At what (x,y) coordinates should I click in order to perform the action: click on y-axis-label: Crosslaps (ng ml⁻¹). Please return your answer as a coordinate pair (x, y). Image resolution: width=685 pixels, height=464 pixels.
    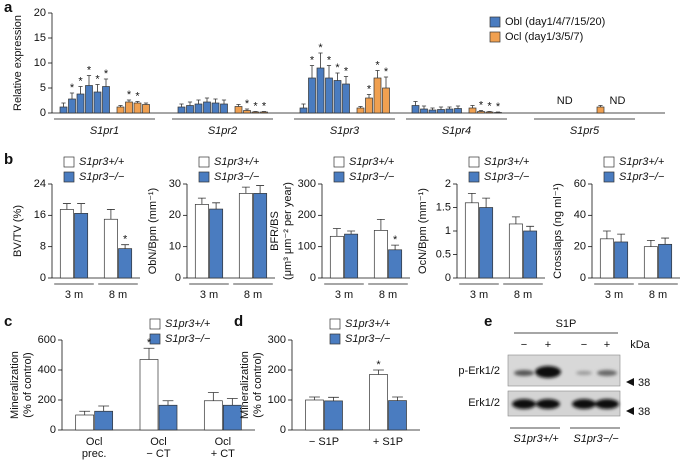
    Looking at the image, I should click on (558, 231).